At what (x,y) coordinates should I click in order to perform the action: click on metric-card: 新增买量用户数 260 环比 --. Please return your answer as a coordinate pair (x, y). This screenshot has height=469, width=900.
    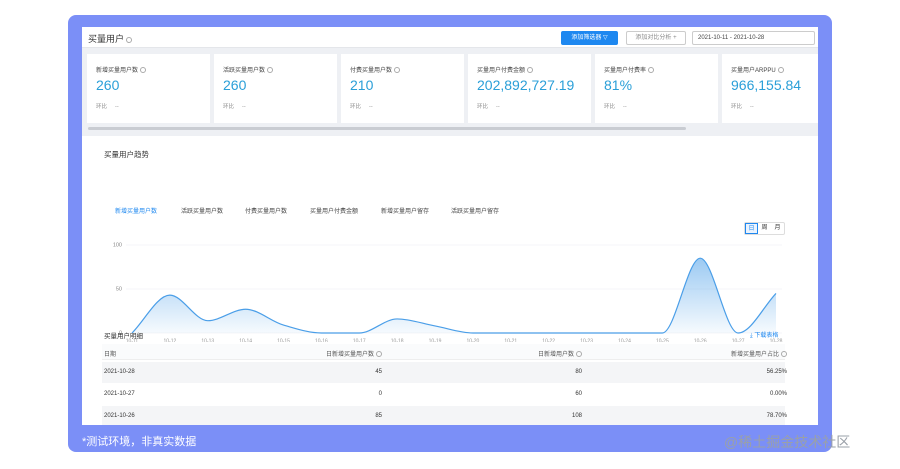
    Looking at the image, I should click on (148, 88).